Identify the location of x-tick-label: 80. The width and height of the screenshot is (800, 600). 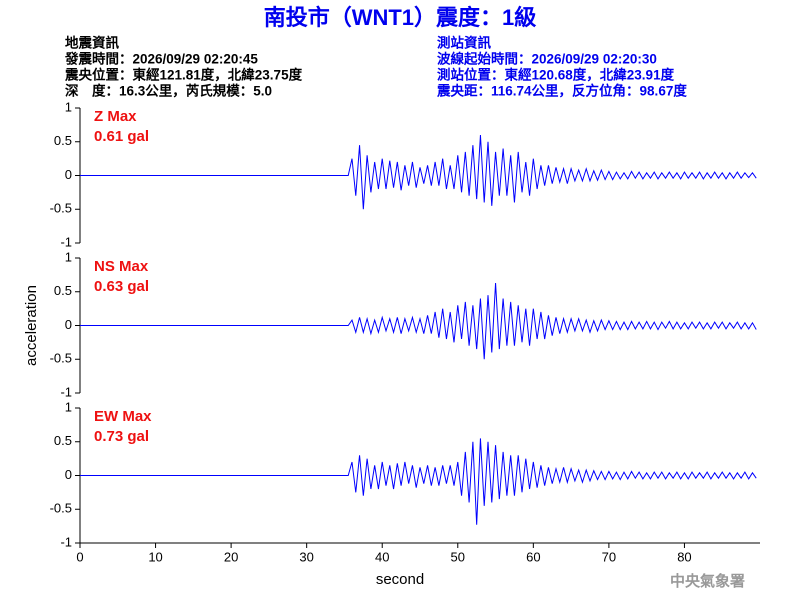
(684, 556).